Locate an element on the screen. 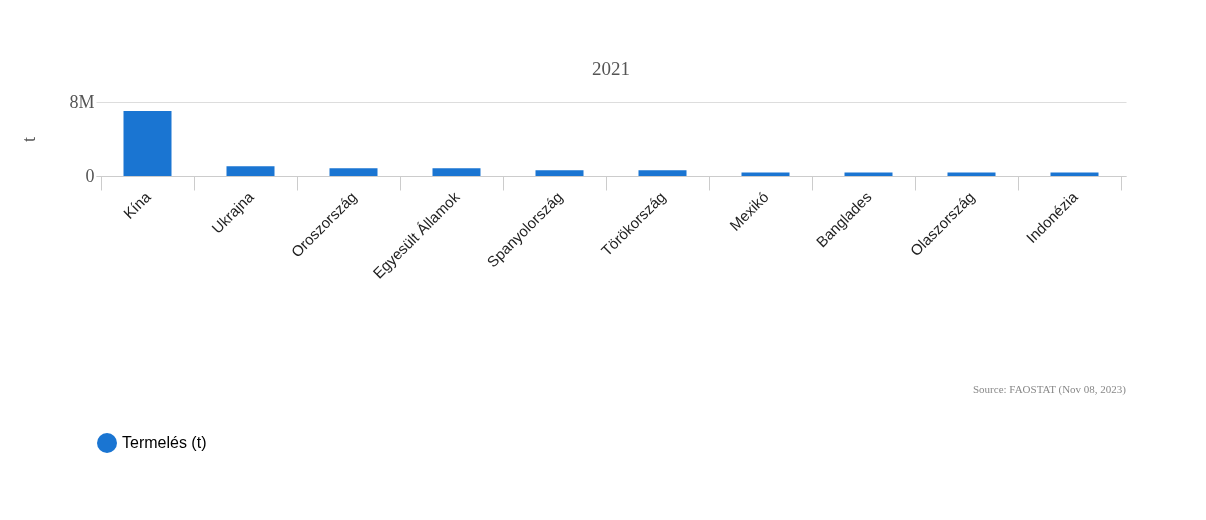  y-tick-label: 8M is located at coordinates (82, 101).